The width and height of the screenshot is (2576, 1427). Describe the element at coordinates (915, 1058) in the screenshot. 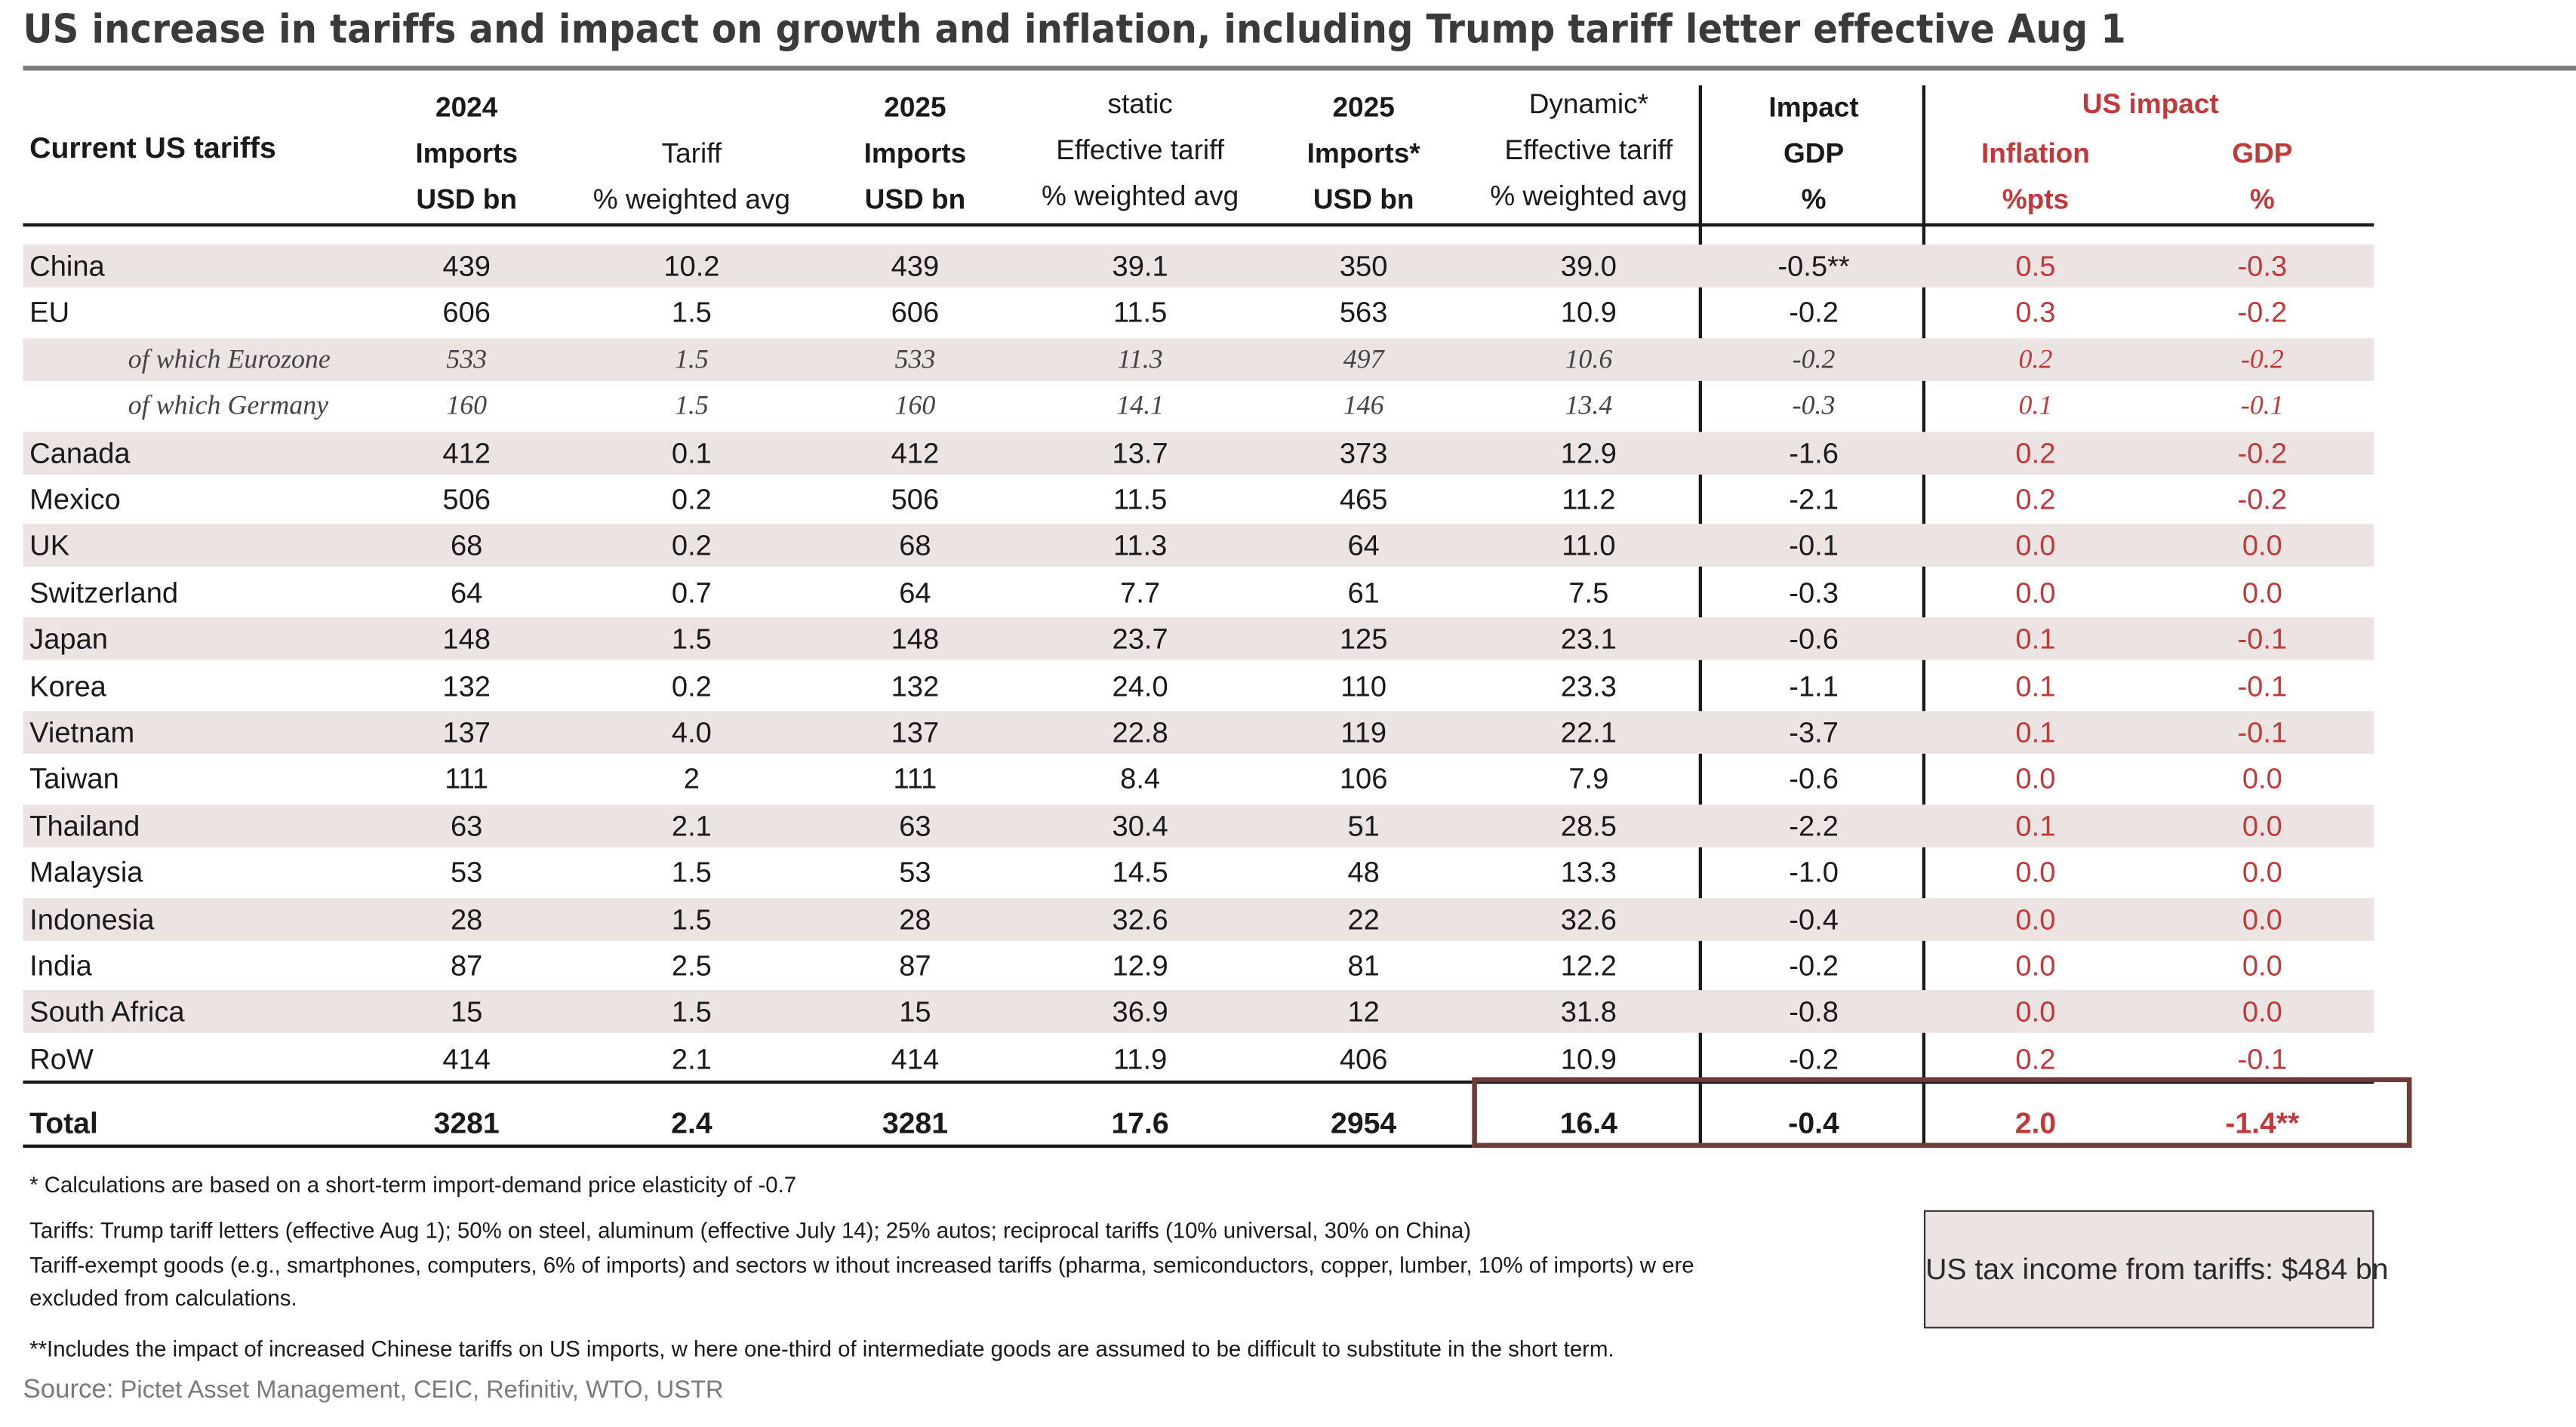

I see `row-imports-2025: 414` at that location.